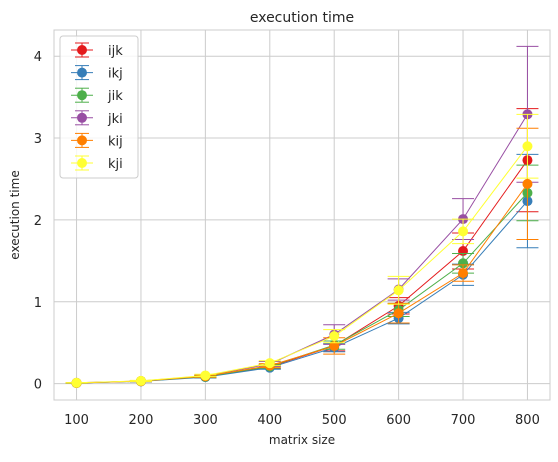  I want to click on y-tick-label: 1, so click(38, 303).